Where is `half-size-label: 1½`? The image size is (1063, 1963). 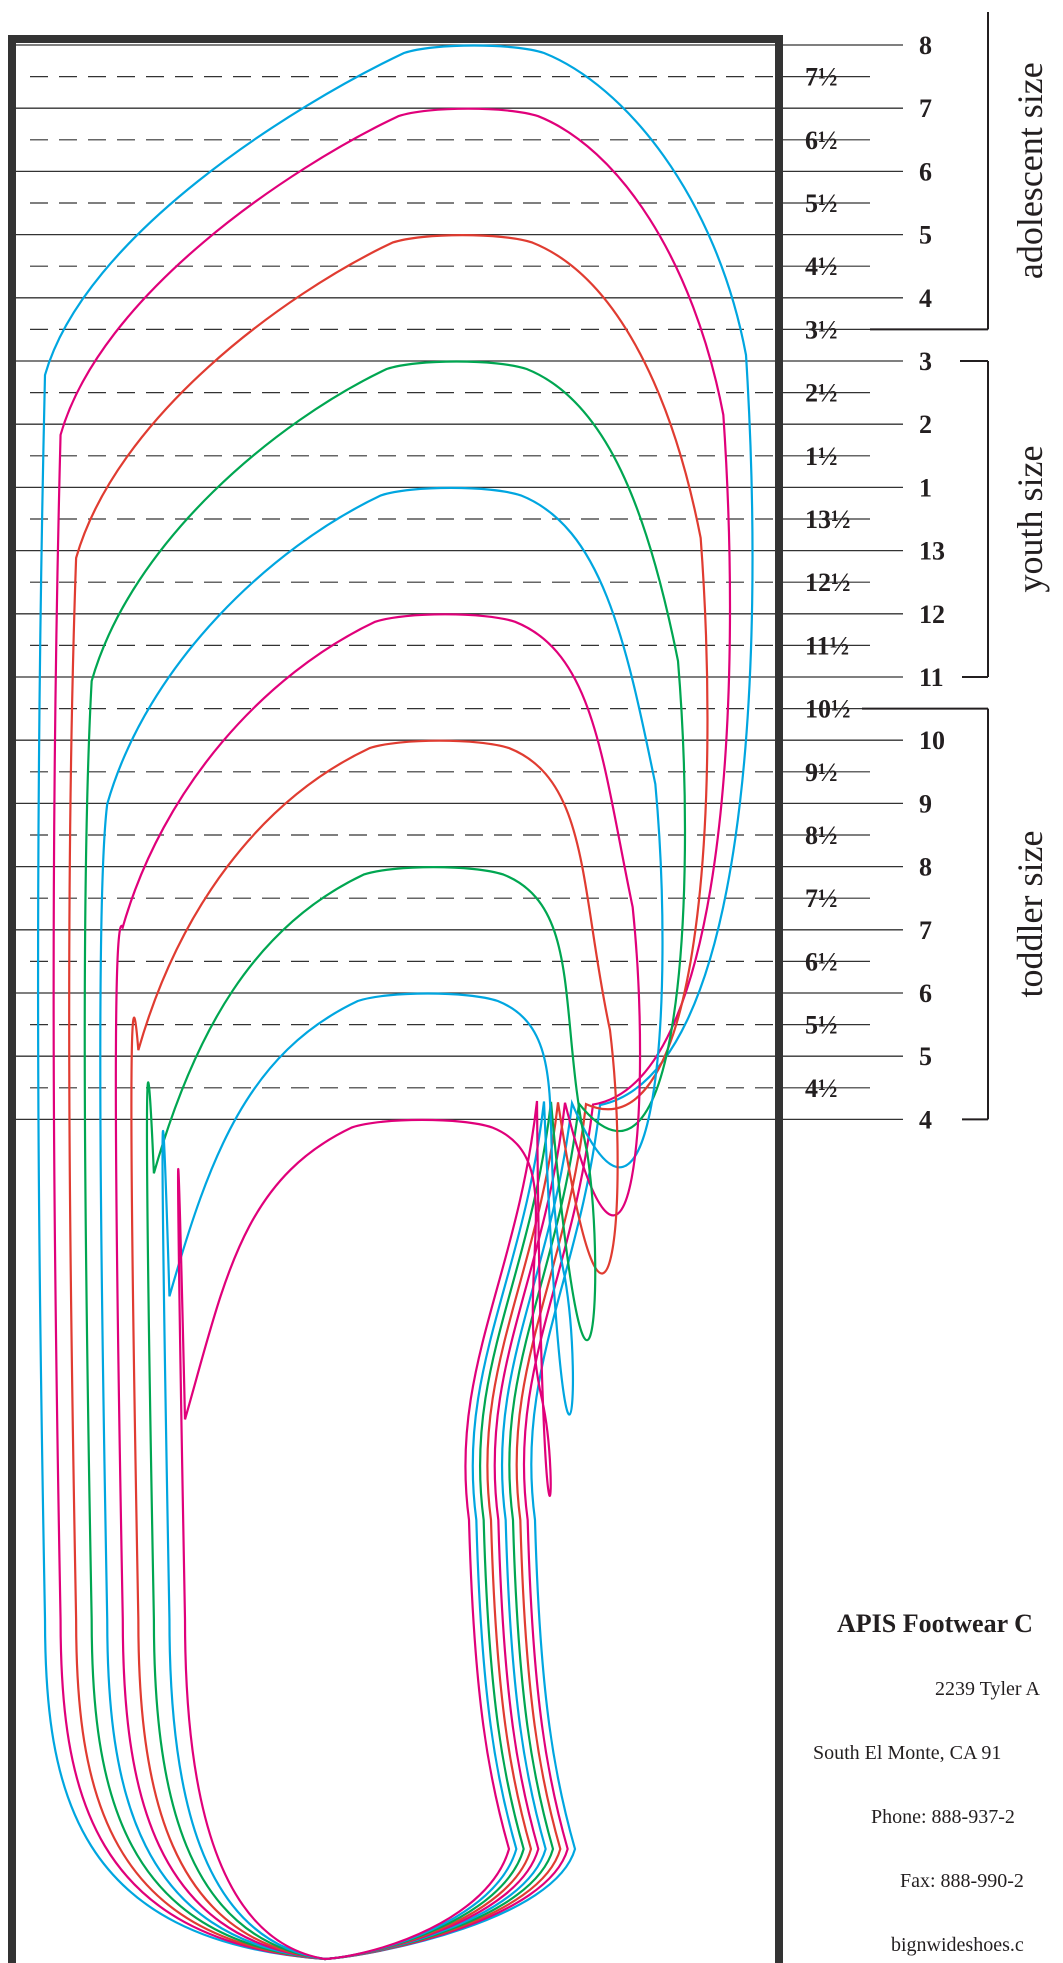
half-size-label: 1½ is located at coordinates (821, 456).